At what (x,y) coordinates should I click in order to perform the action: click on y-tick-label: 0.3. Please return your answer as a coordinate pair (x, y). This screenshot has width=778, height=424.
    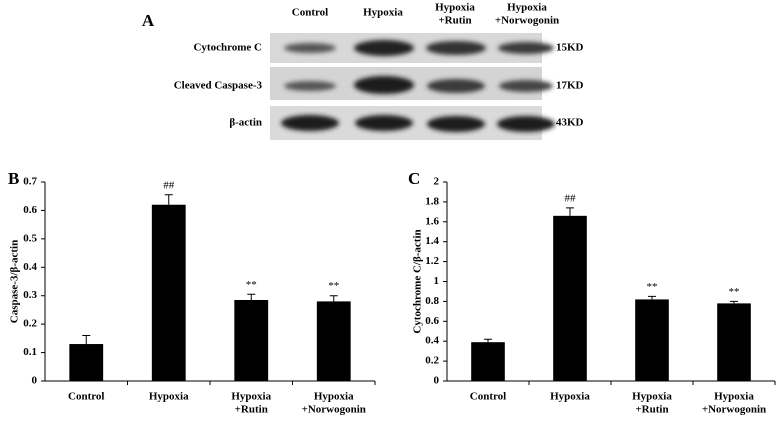
    Looking at the image, I should click on (30, 295).